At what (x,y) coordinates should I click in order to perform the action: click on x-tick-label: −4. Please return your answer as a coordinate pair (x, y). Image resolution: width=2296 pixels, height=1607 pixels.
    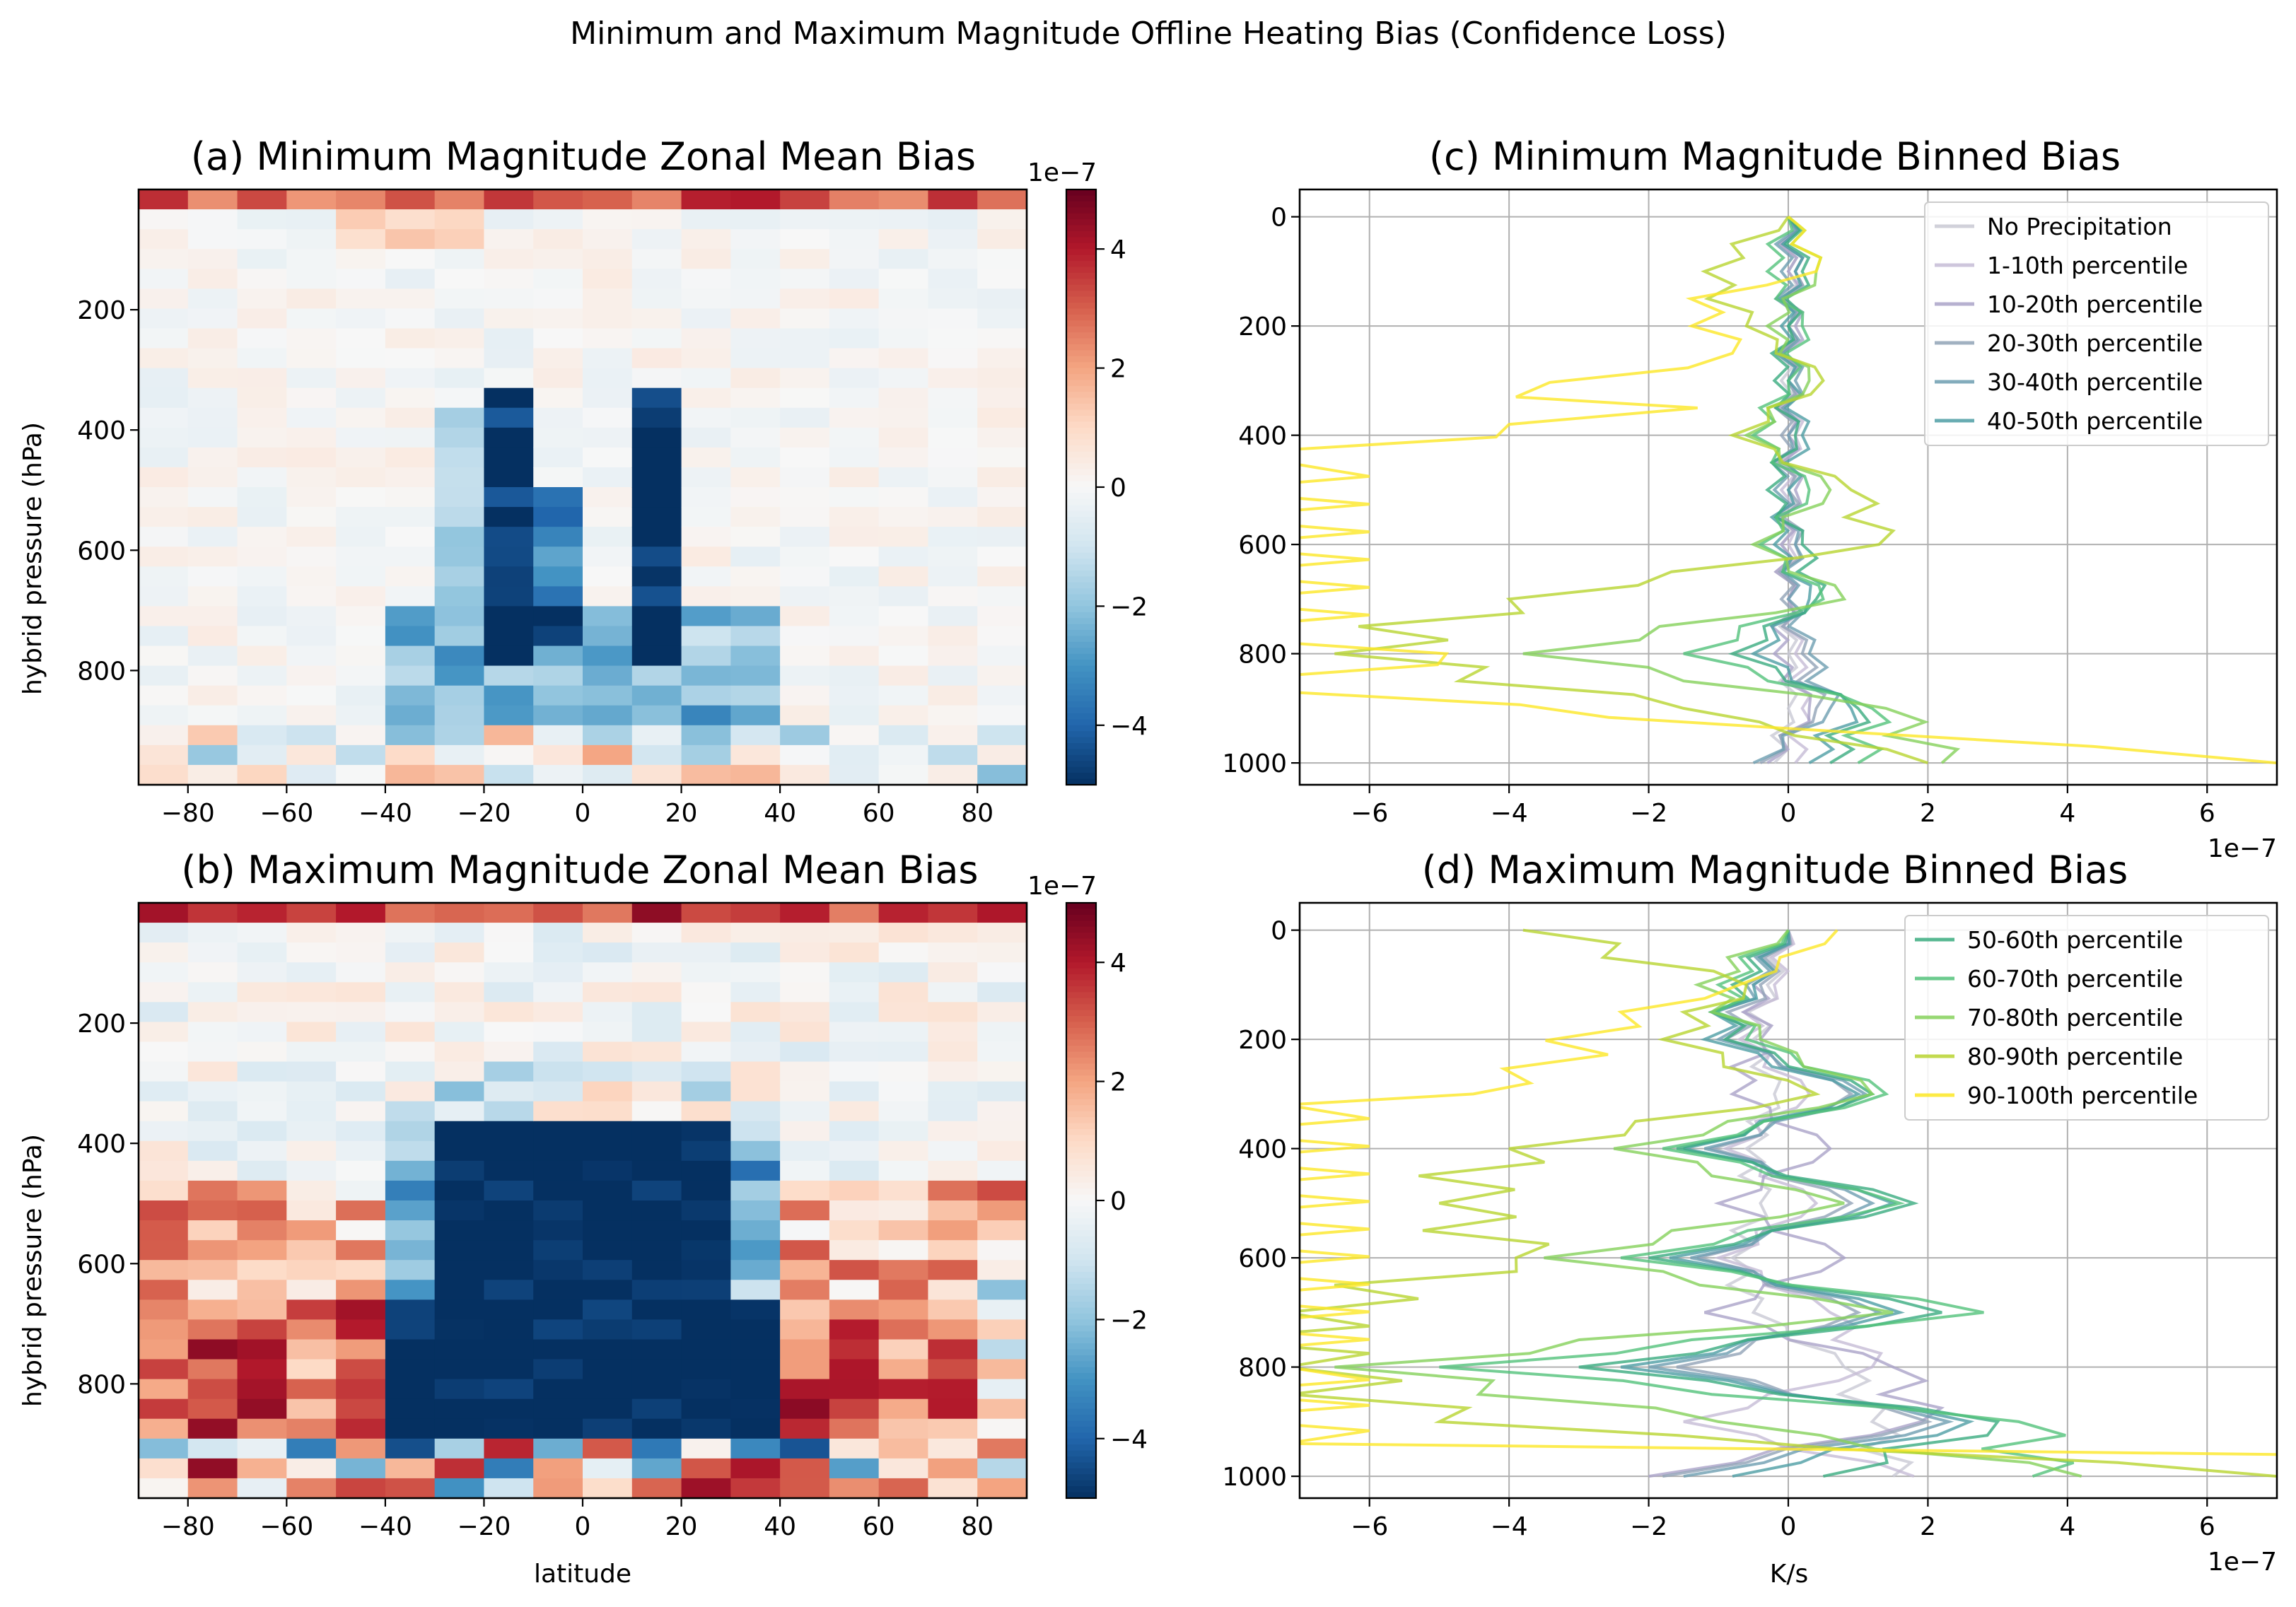
    Looking at the image, I should click on (1510, 813).